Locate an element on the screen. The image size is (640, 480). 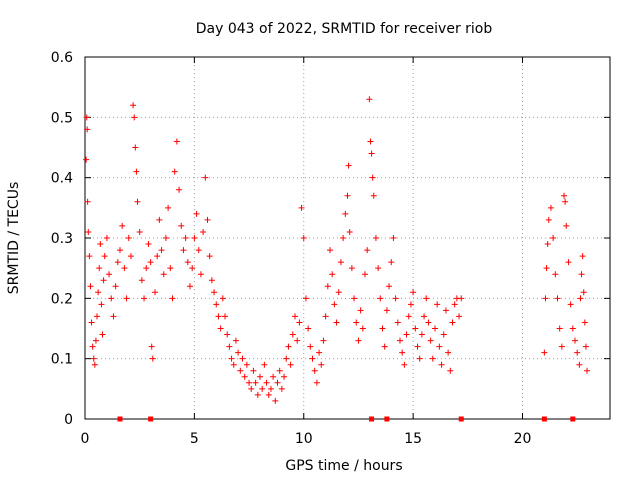
y-tick-label: 0.5 is located at coordinates (62, 118).